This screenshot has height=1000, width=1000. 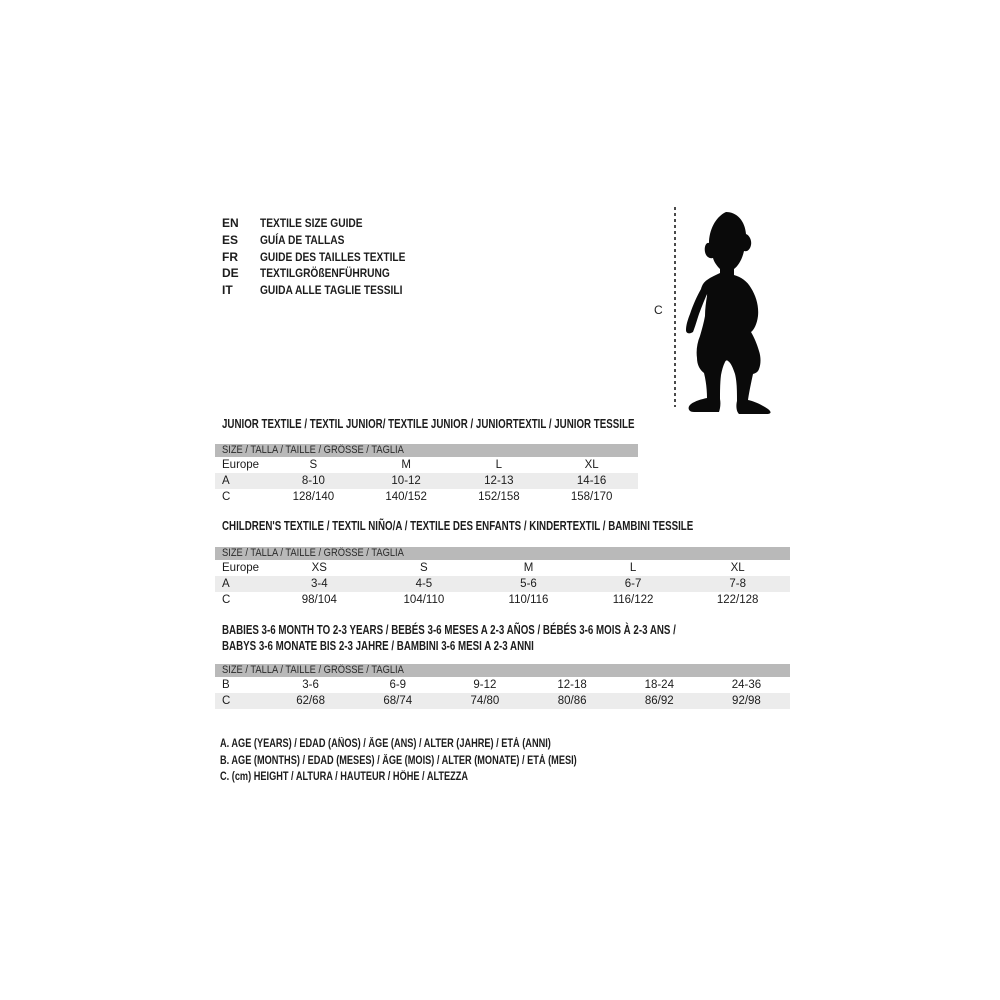 I want to click on children-size-bar: SIZE / TALLA / TAILLE / GRÖSSE / TAGLIA, so click(x=502, y=553).